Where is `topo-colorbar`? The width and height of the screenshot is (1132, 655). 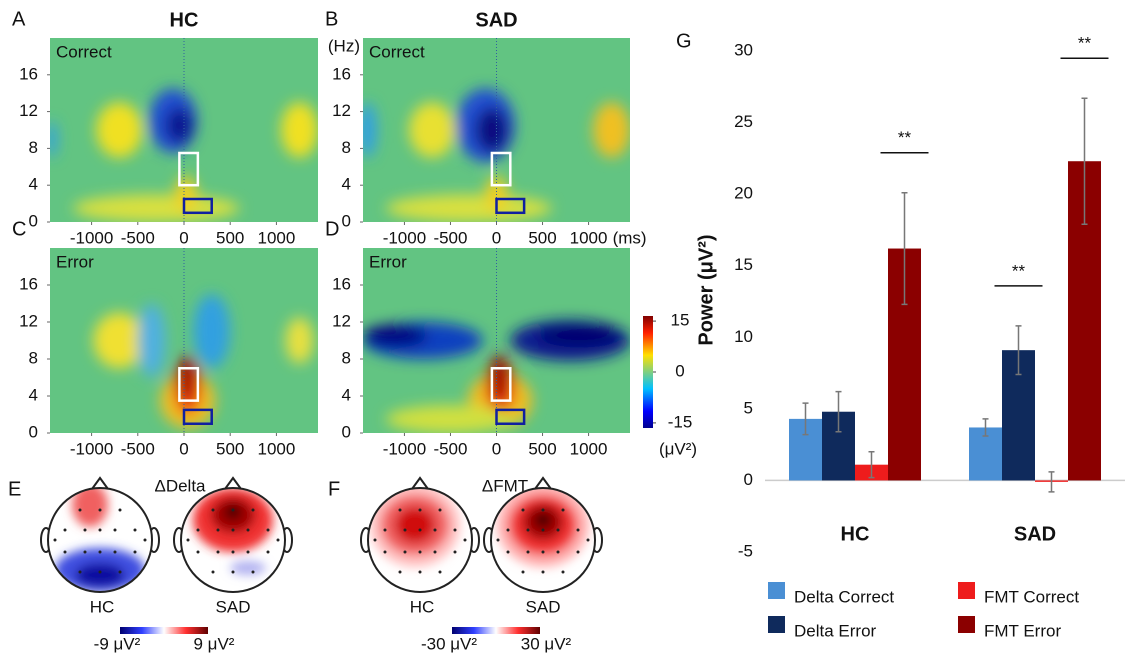 topo-colorbar is located at coordinates (496, 630).